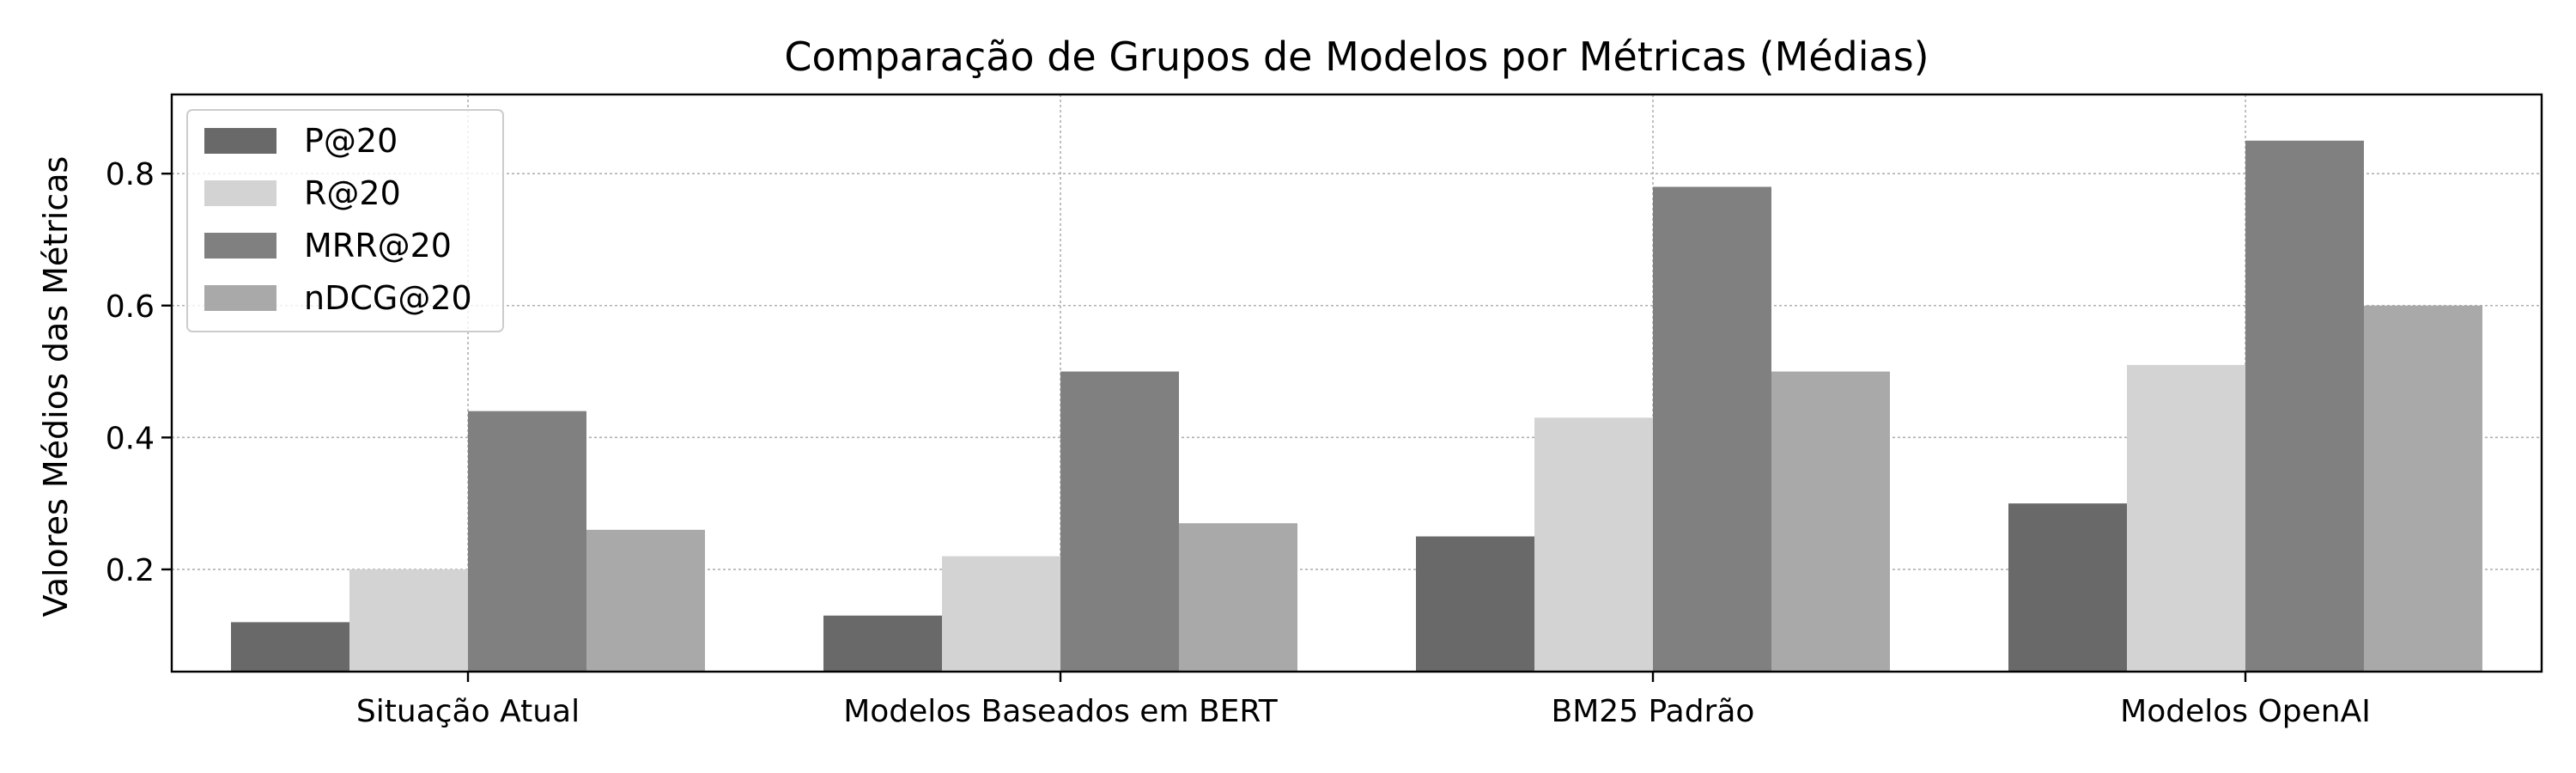  What do you see at coordinates (130, 438) in the screenshot?
I see `y-tick-label: 0.4` at bounding box center [130, 438].